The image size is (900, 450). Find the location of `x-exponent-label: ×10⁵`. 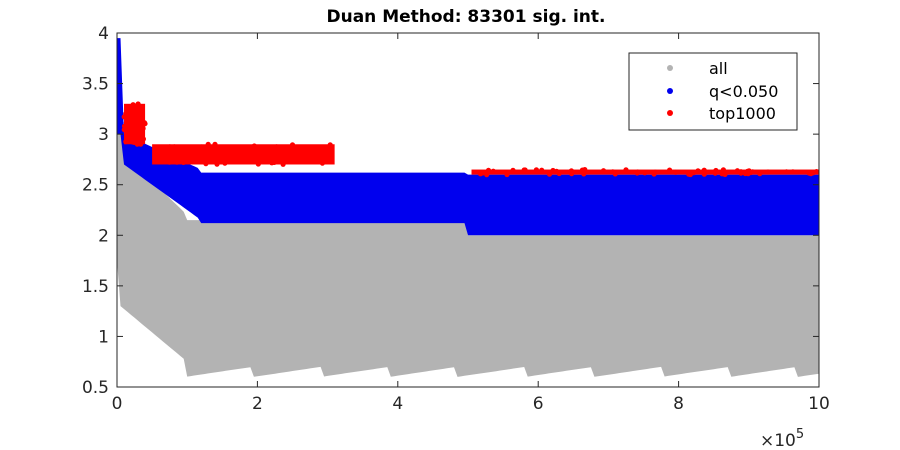

x-exponent-label: ×10⁵ is located at coordinates (782, 438).